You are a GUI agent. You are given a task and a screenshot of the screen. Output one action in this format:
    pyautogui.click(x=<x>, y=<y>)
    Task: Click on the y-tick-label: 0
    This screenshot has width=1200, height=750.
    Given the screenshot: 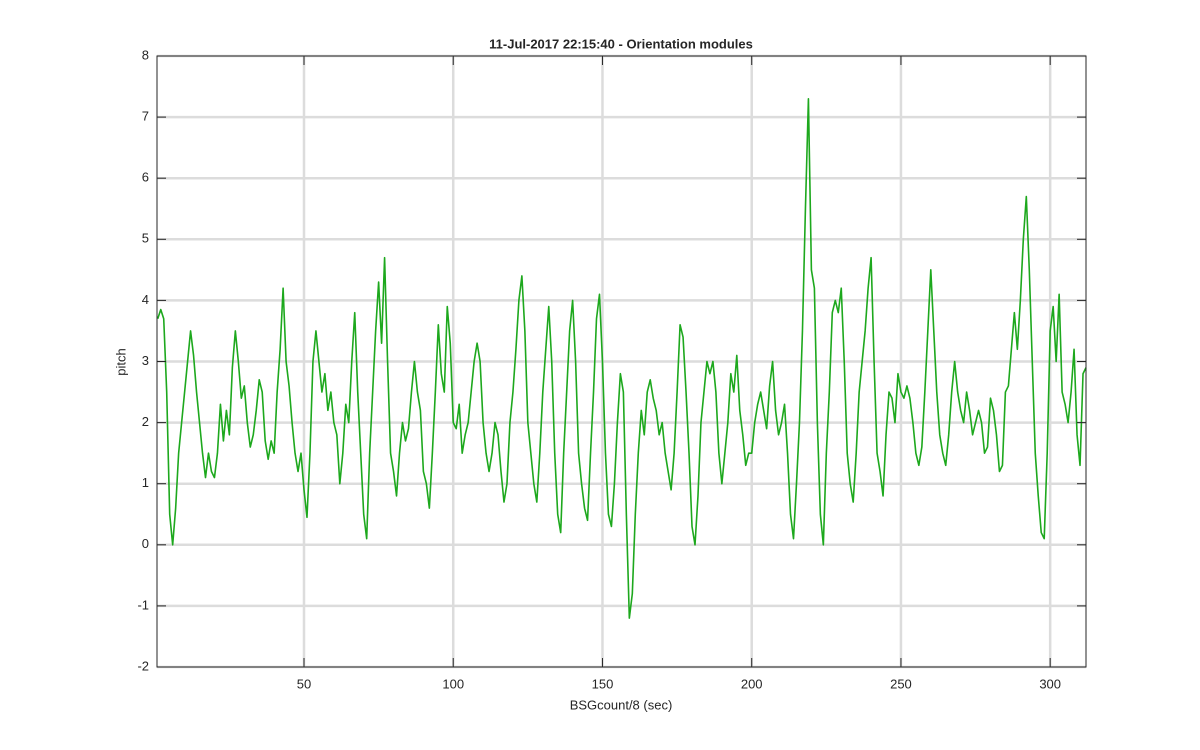 What is the action you would take?
    pyautogui.click(x=145, y=543)
    